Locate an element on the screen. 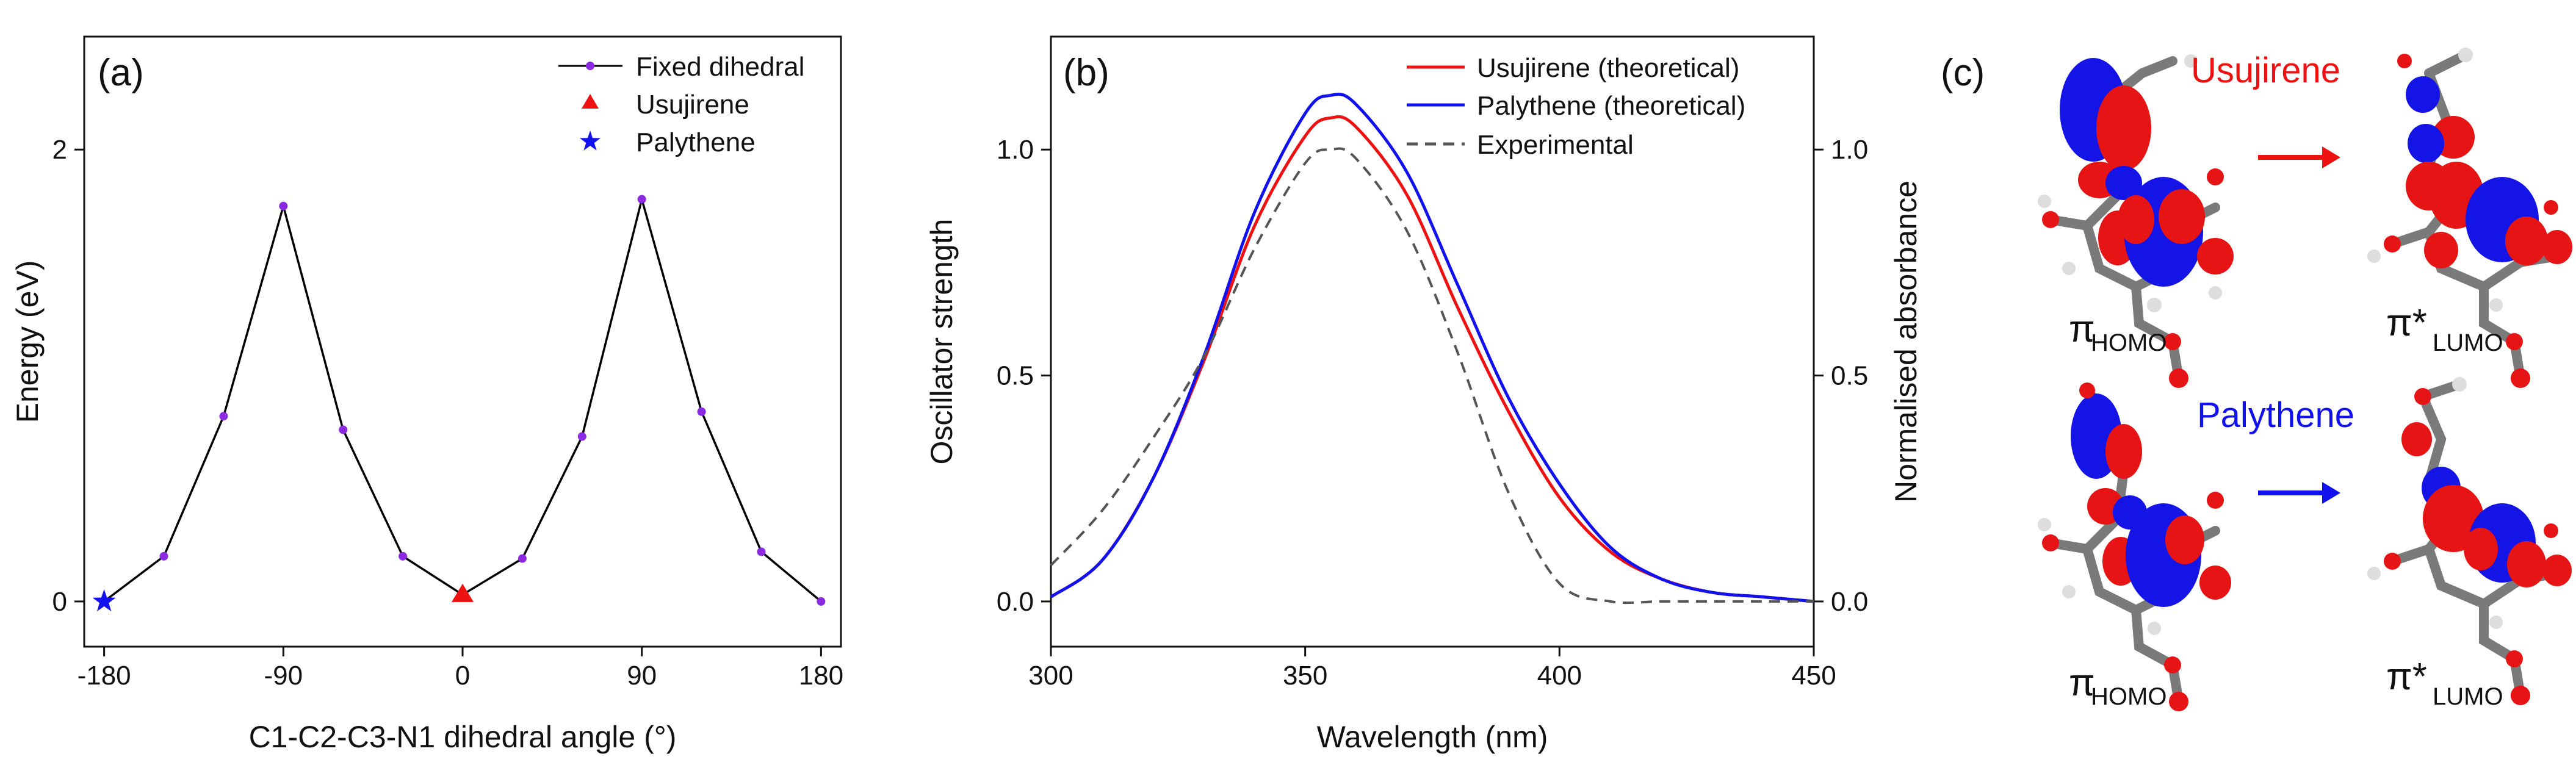 This screenshot has width=2576, height=765. molecule-usujirene-lumo is located at coordinates (2469, 218).